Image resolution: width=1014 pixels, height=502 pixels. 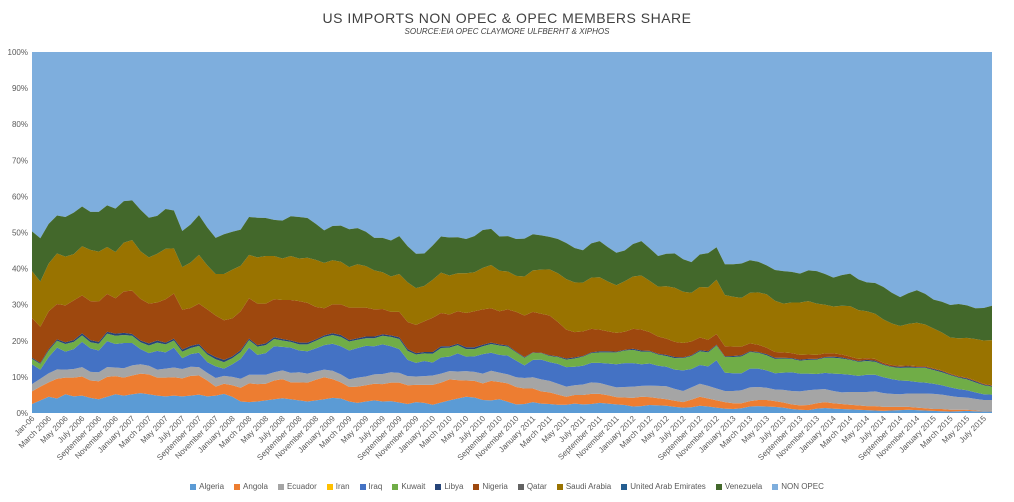 I want to click on legend-item: Venezuela, so click(x=739, y=486).